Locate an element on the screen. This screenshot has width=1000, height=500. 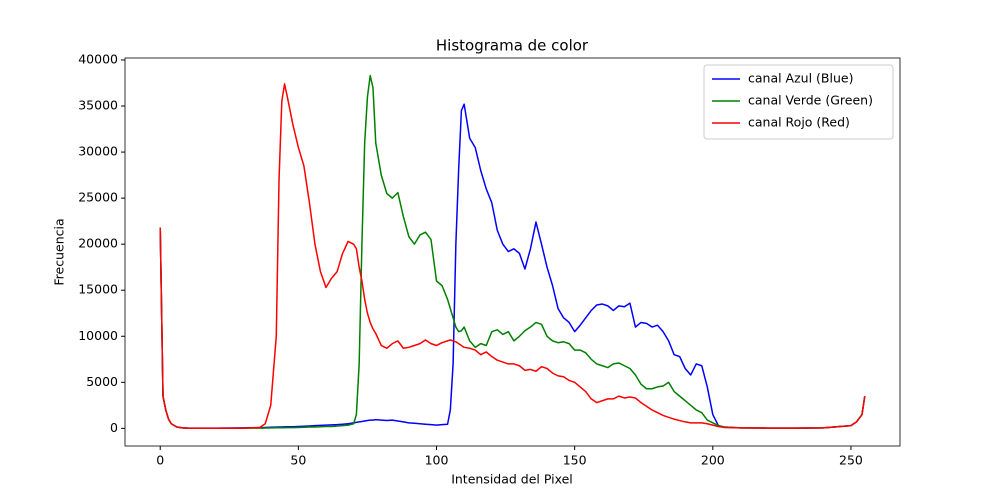
legend-box is located at coordinates (798, 102).